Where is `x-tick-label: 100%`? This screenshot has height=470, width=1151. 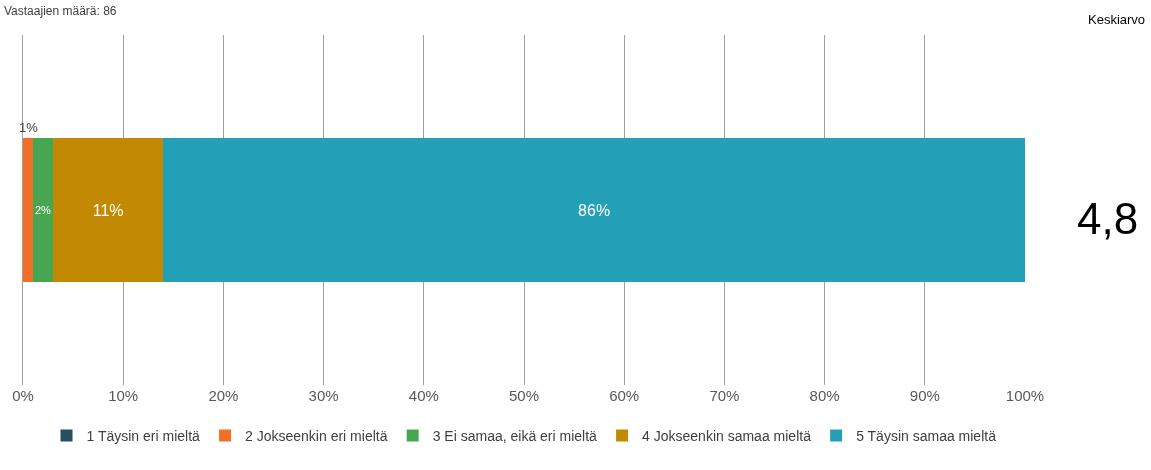 x-tick-label: 100% is located at coordinates (1025, 395).